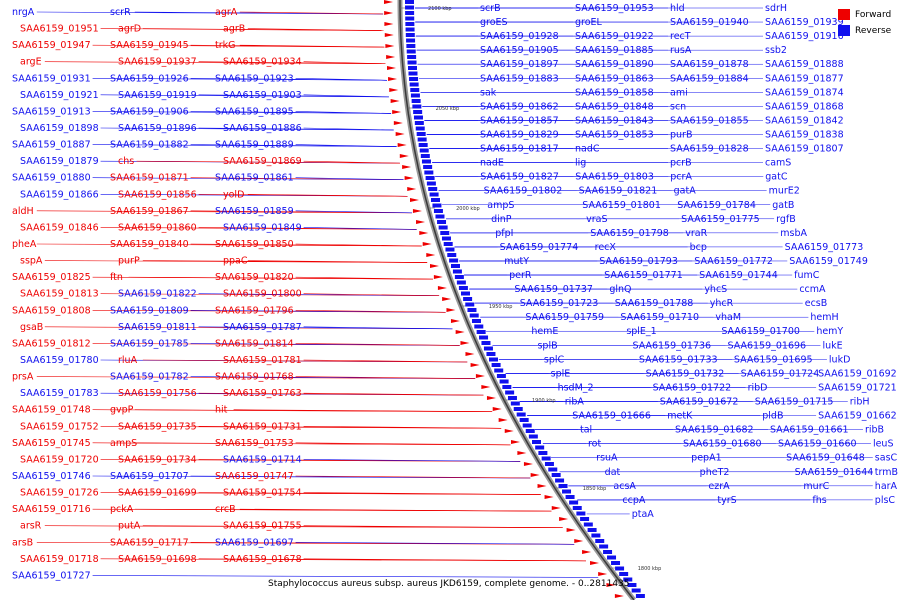  What do you see at coordinates (886, 458) in the screenshot?
I see `gene-label: sasC` at bounding box center [886, 458].